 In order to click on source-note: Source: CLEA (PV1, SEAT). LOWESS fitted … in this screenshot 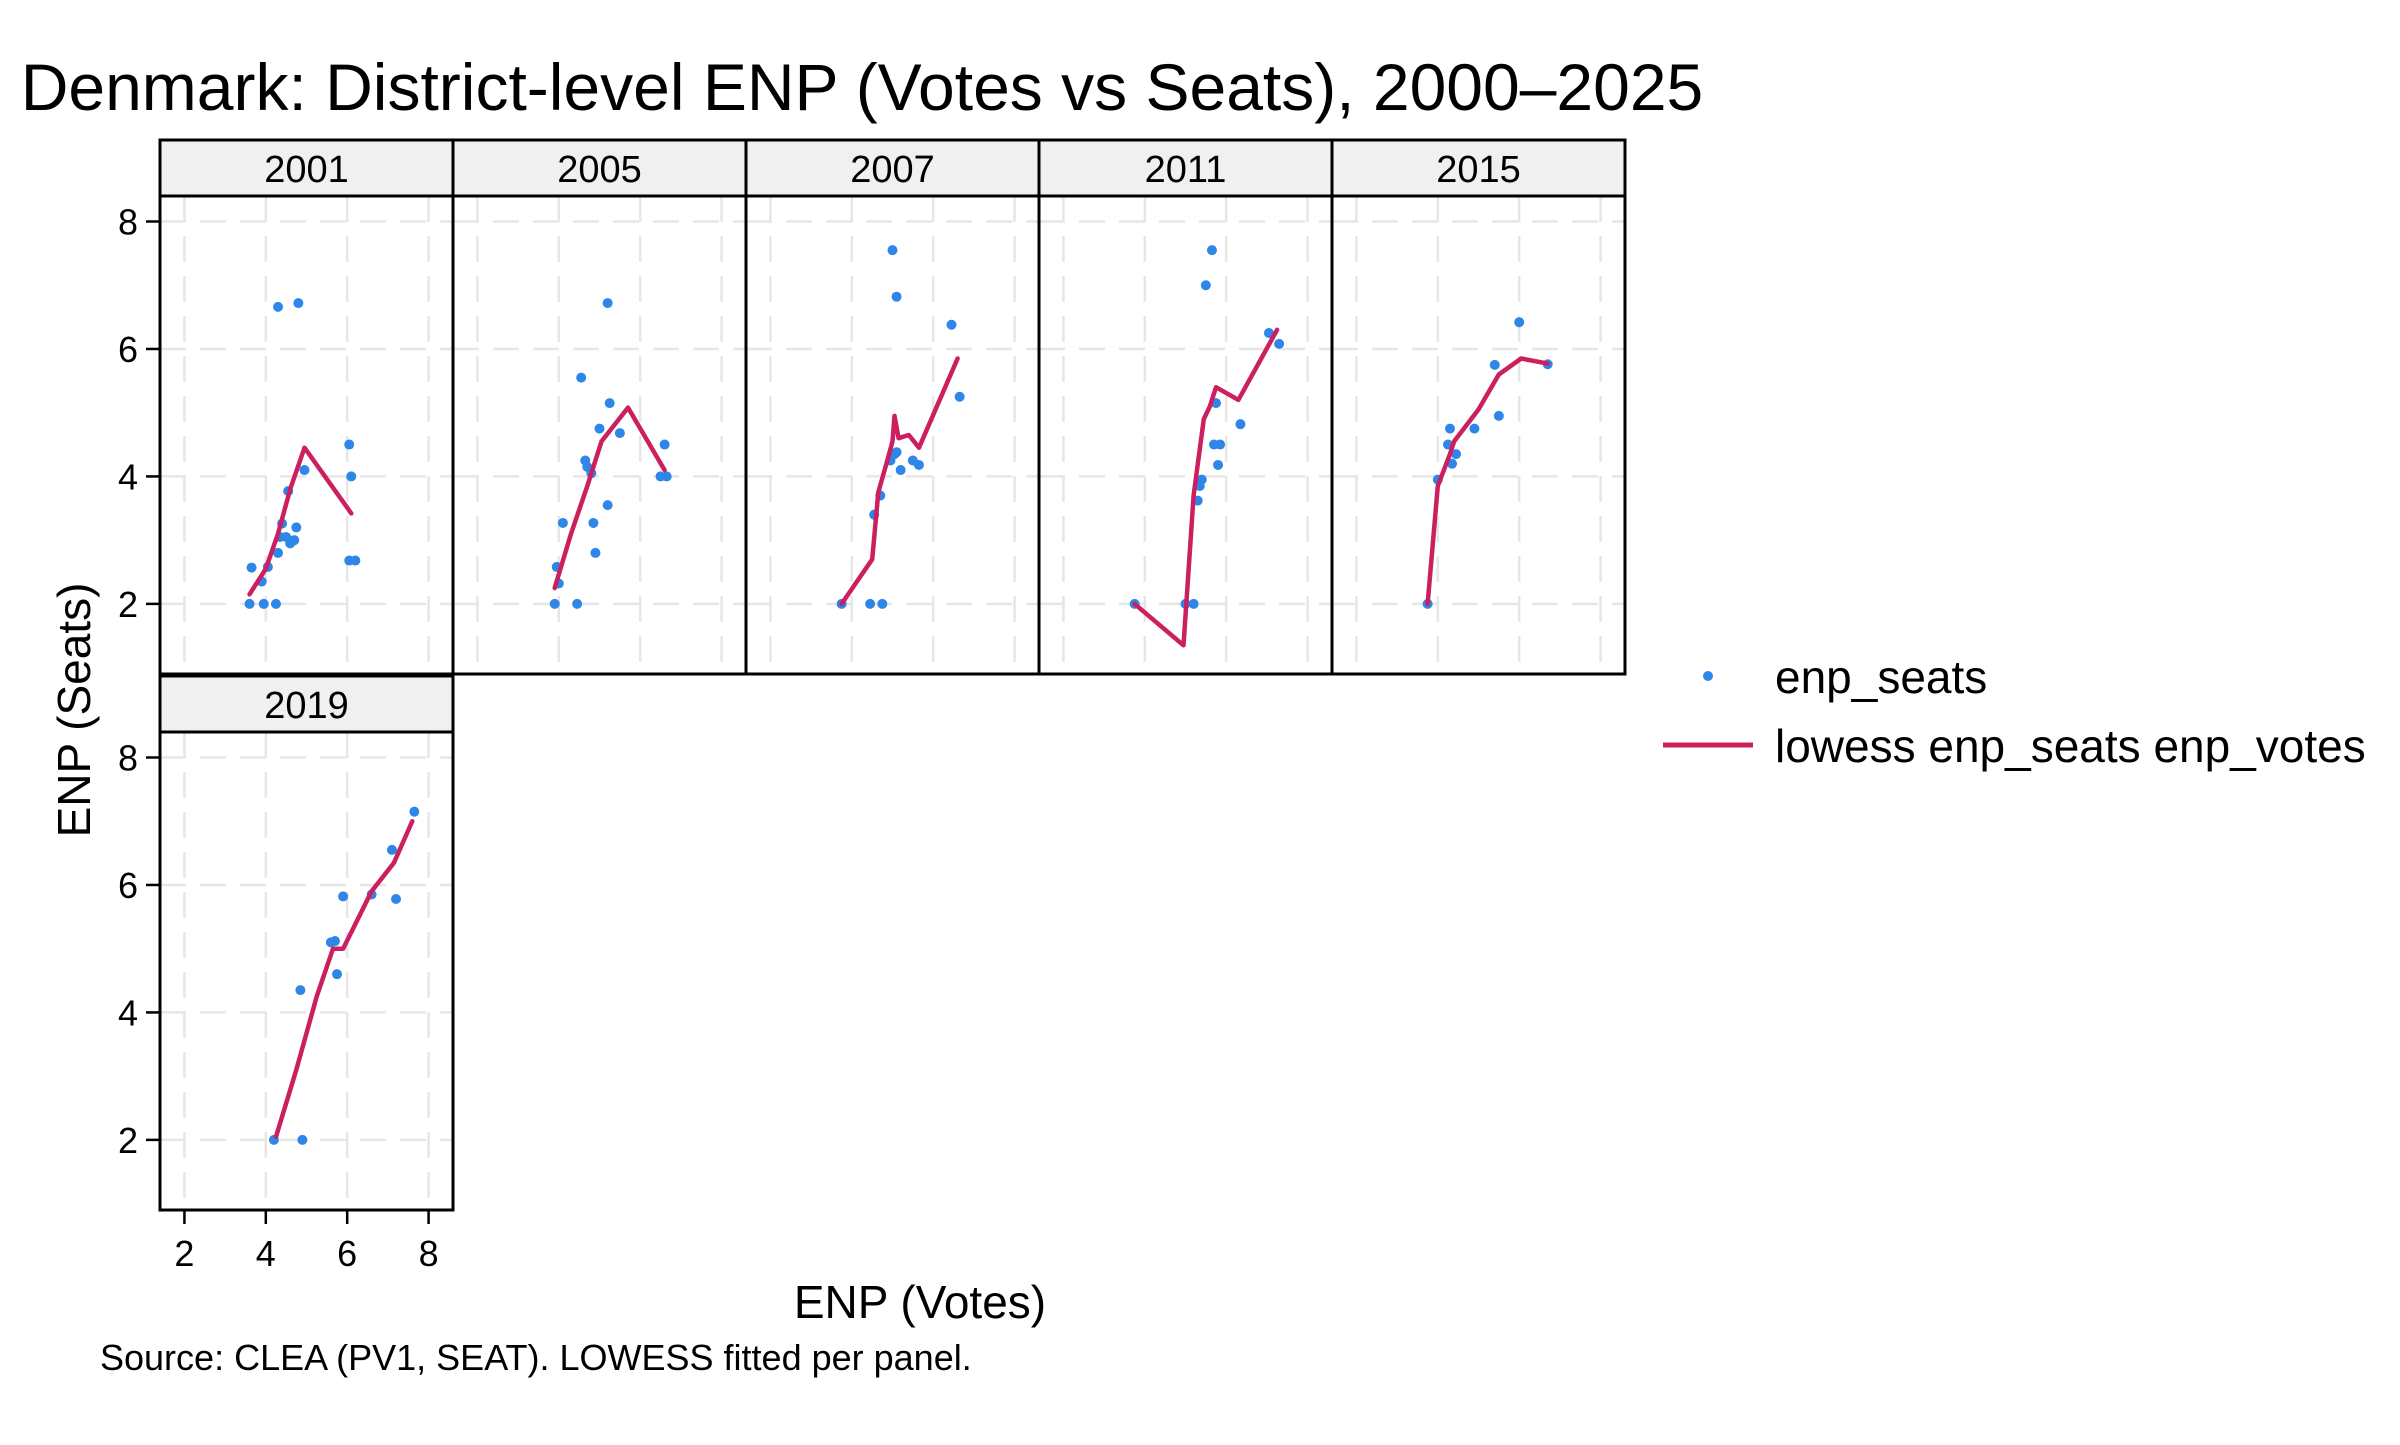, I will do `click(536, 1357)`.